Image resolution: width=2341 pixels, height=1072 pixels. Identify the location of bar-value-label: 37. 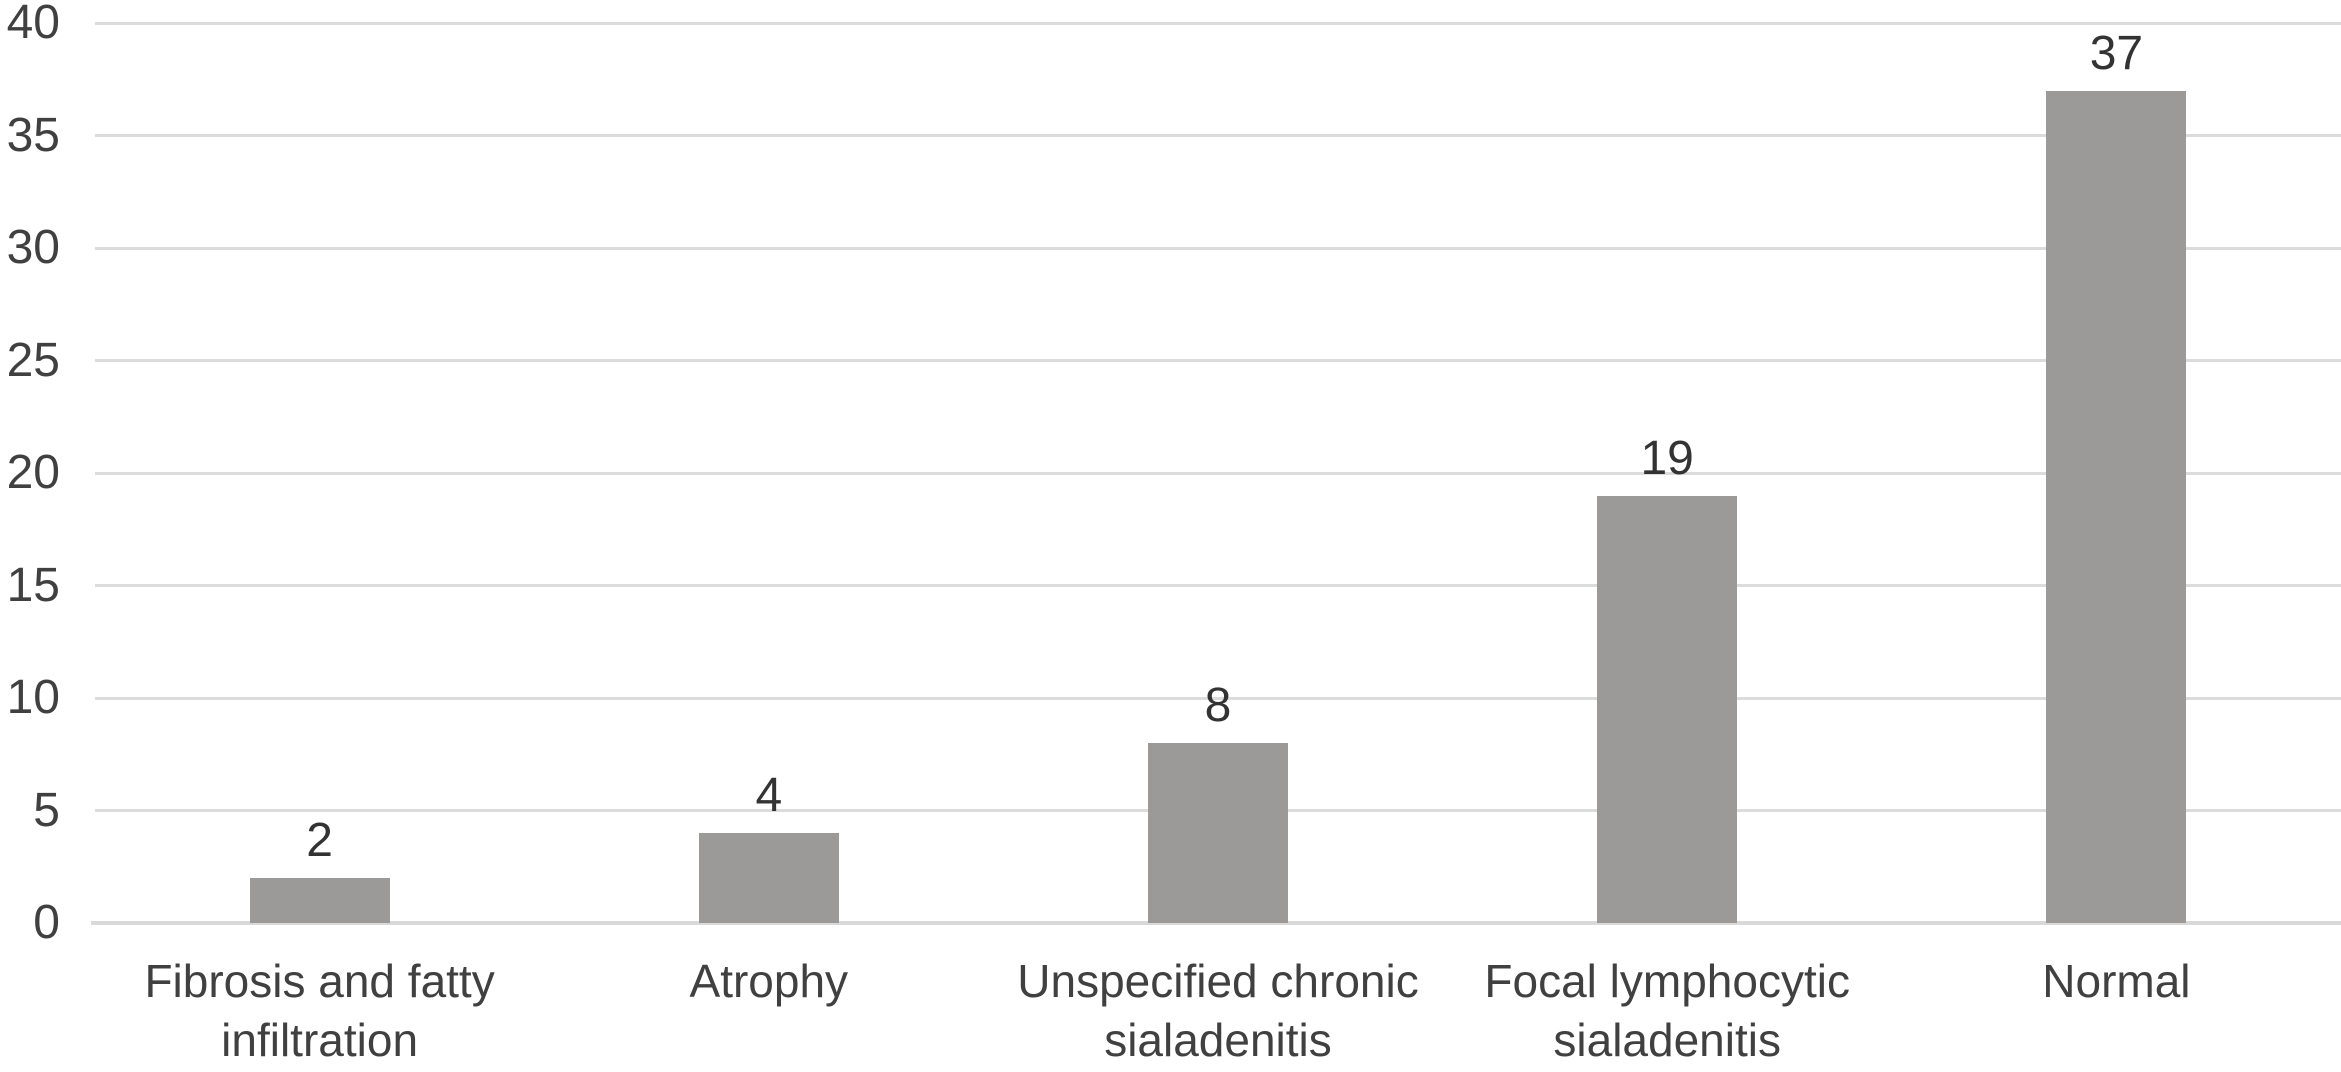
(2116, 53).